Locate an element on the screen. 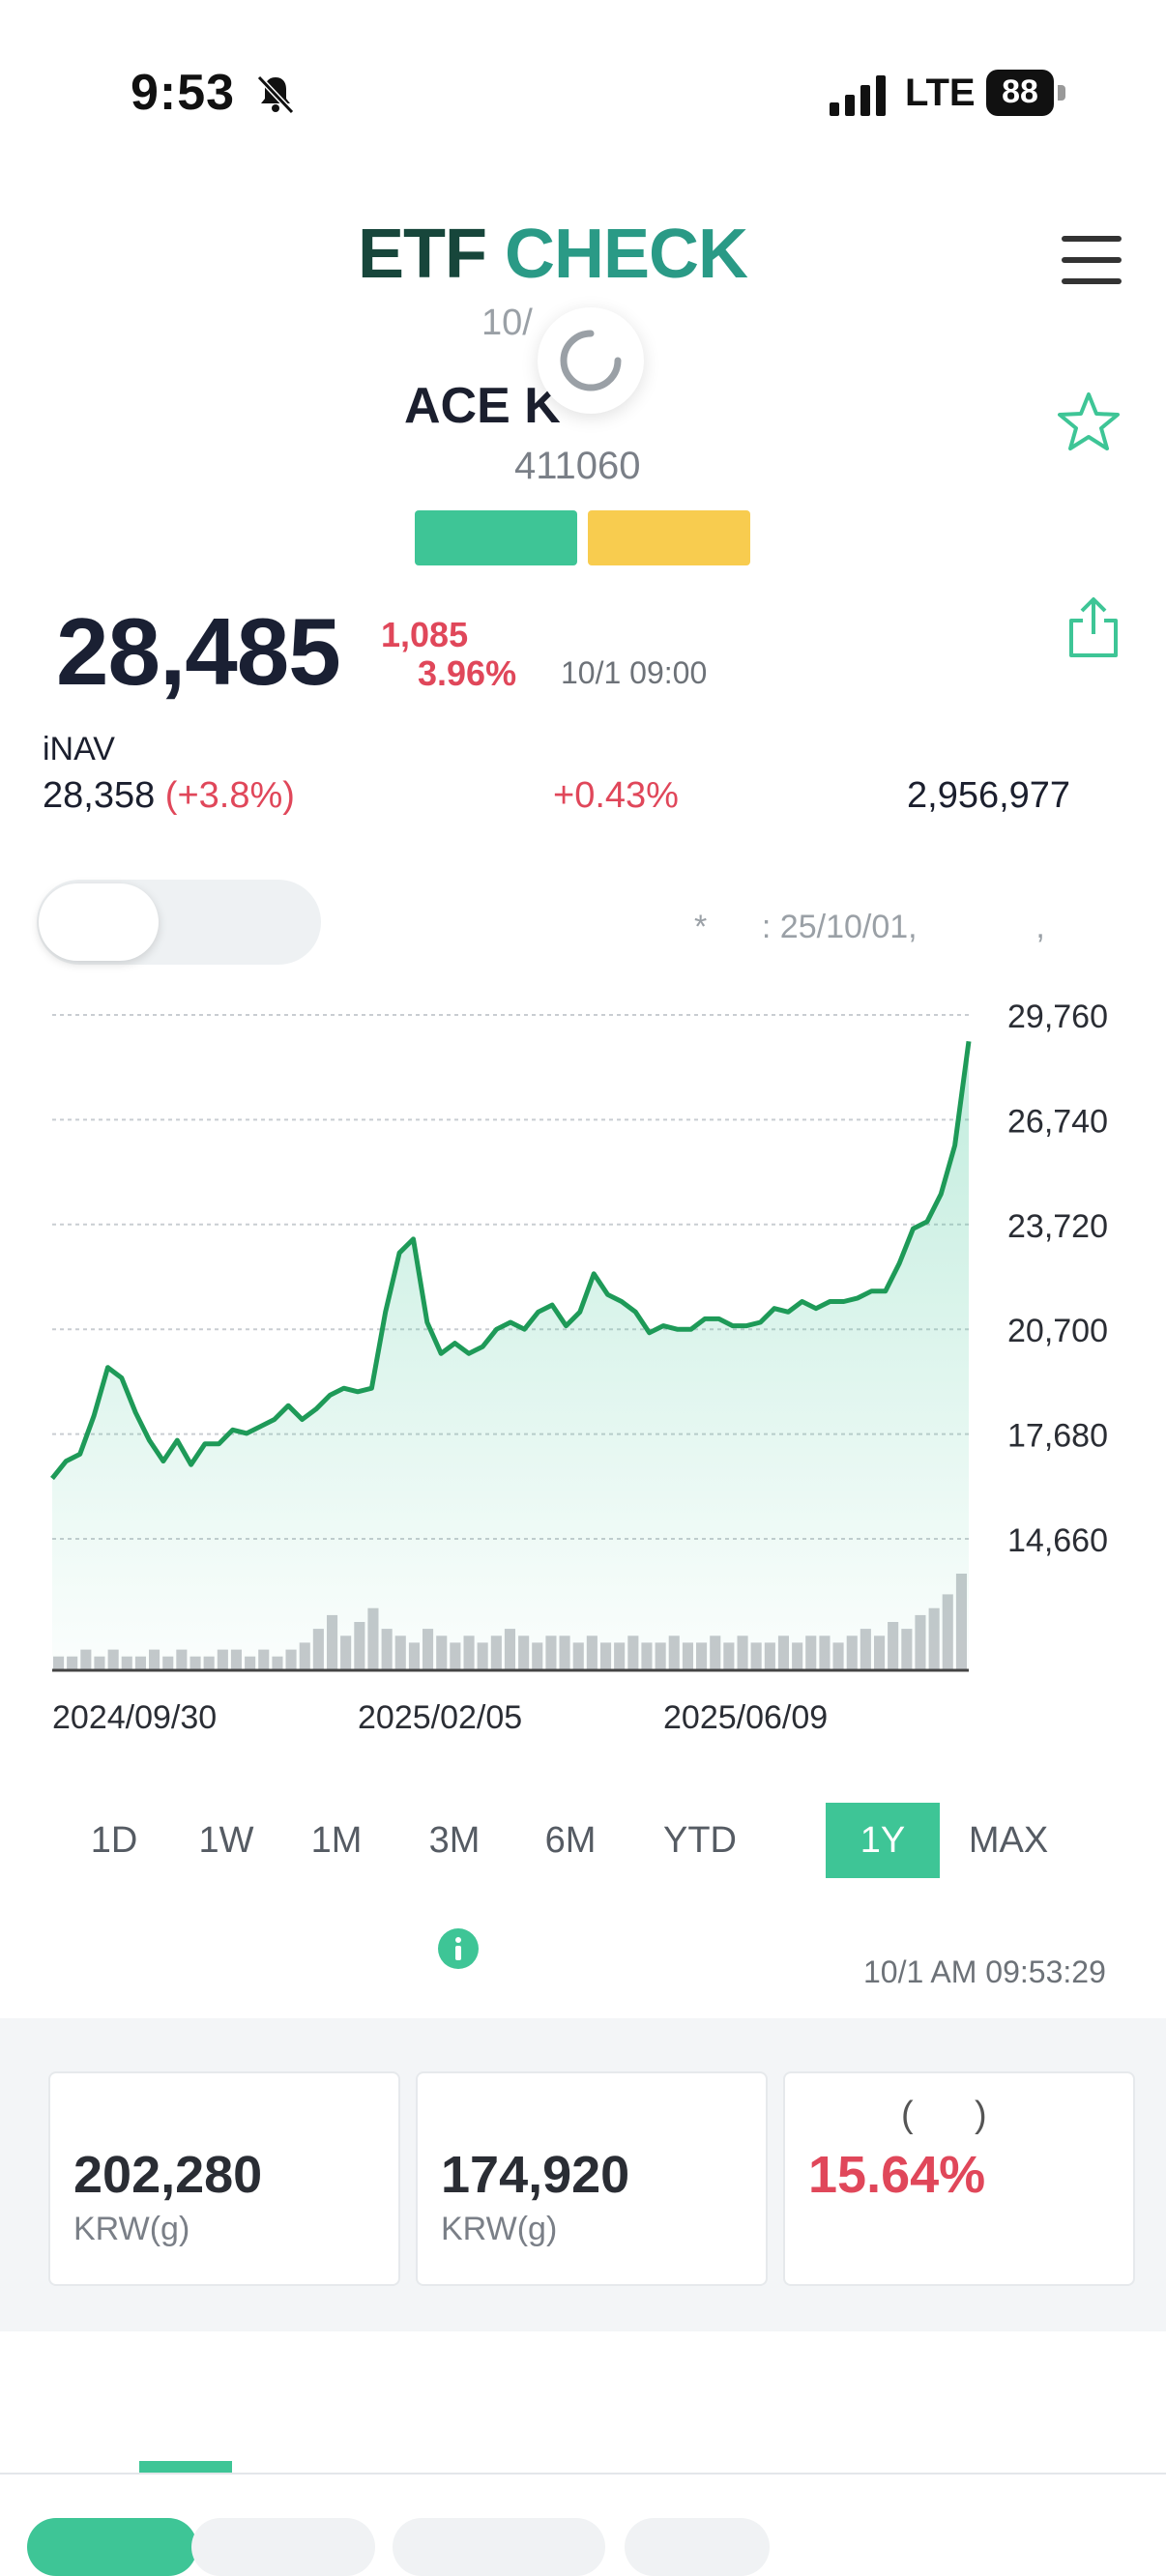 The image size is (1166, 2576). y-tick-label: 14,660 is located at coordinates (1057, 1540).